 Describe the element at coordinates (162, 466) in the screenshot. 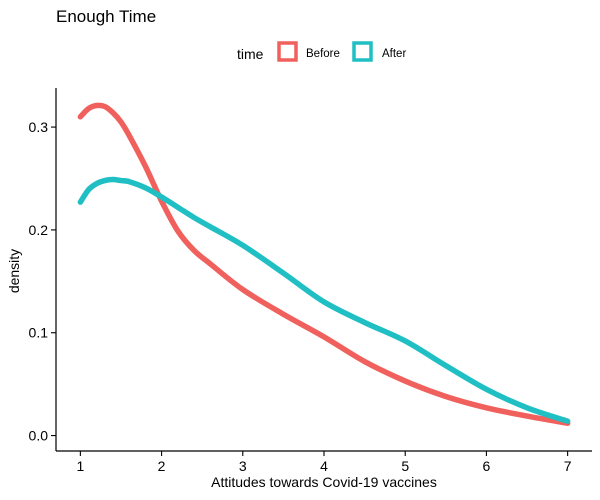

I see `x-tick-label: 2` at that location.